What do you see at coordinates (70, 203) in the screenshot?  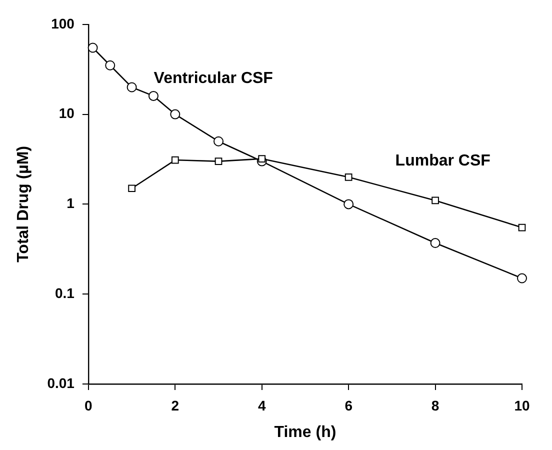 I see `y-tick-label: 1` at bounding box center [70, 203].